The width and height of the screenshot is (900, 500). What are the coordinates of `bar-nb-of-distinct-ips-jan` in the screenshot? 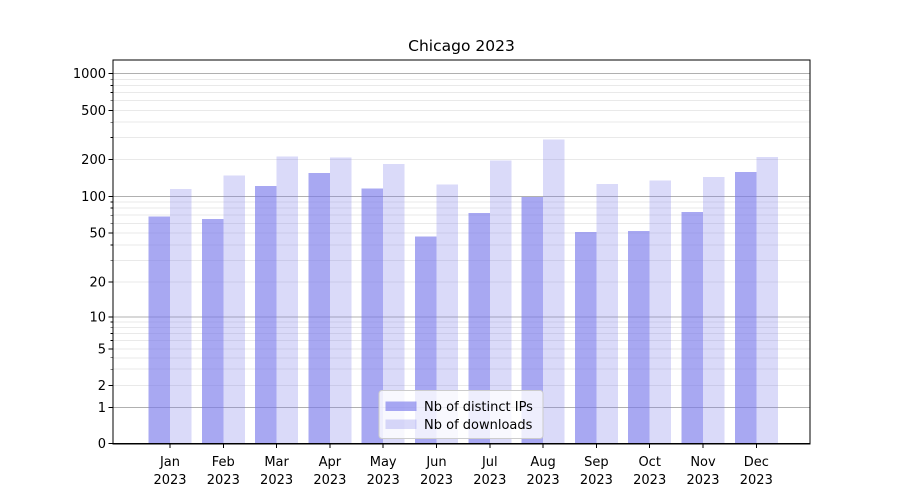 It's located at (159, 330).